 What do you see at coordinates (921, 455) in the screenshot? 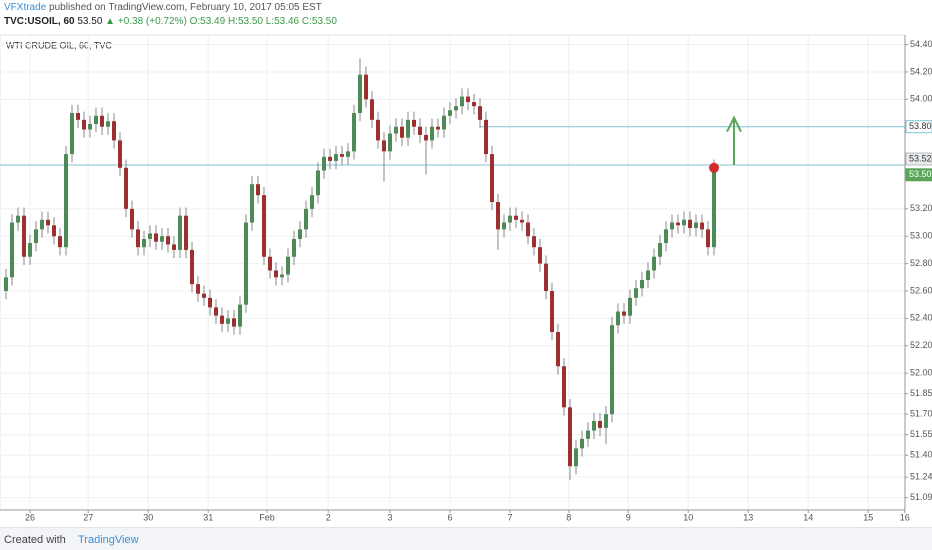
I see `y-tick-label: 51.40` at bounding box center [921, 455].